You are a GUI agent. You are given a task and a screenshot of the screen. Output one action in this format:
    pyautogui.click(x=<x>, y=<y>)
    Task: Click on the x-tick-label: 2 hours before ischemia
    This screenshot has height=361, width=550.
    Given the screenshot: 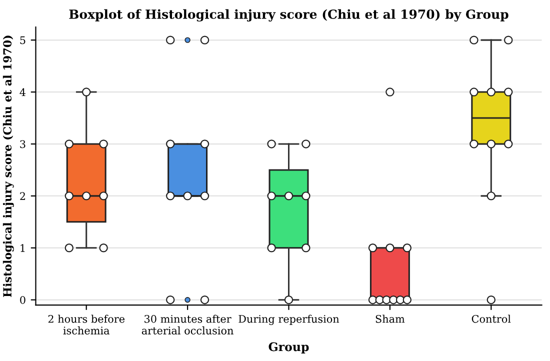 What is the action you would take?
    pyautogui.click(x=86, y=324)
    